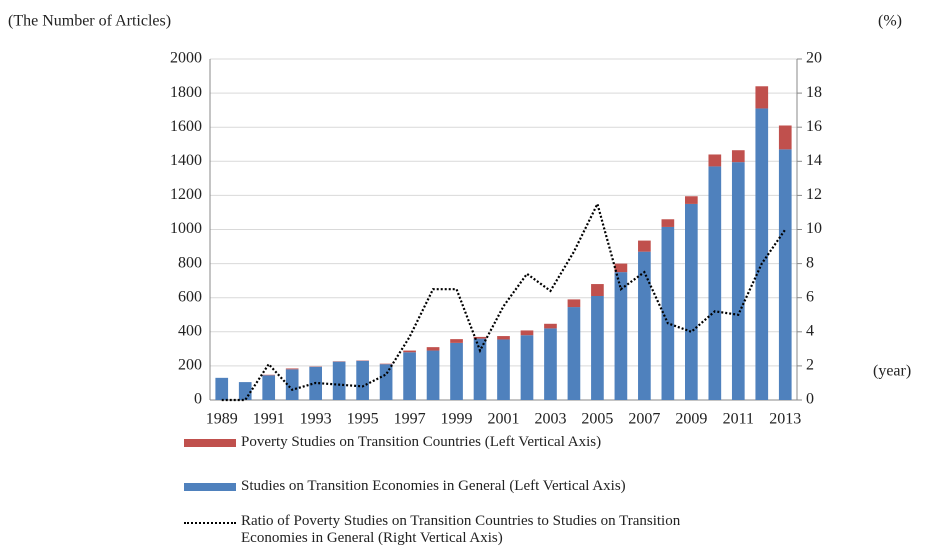 The width and height of the screenshot is (934, 555). Describe the element at coordinates (186, 92) in the screenshot. I see `y-tick-label: 1800` at that location.